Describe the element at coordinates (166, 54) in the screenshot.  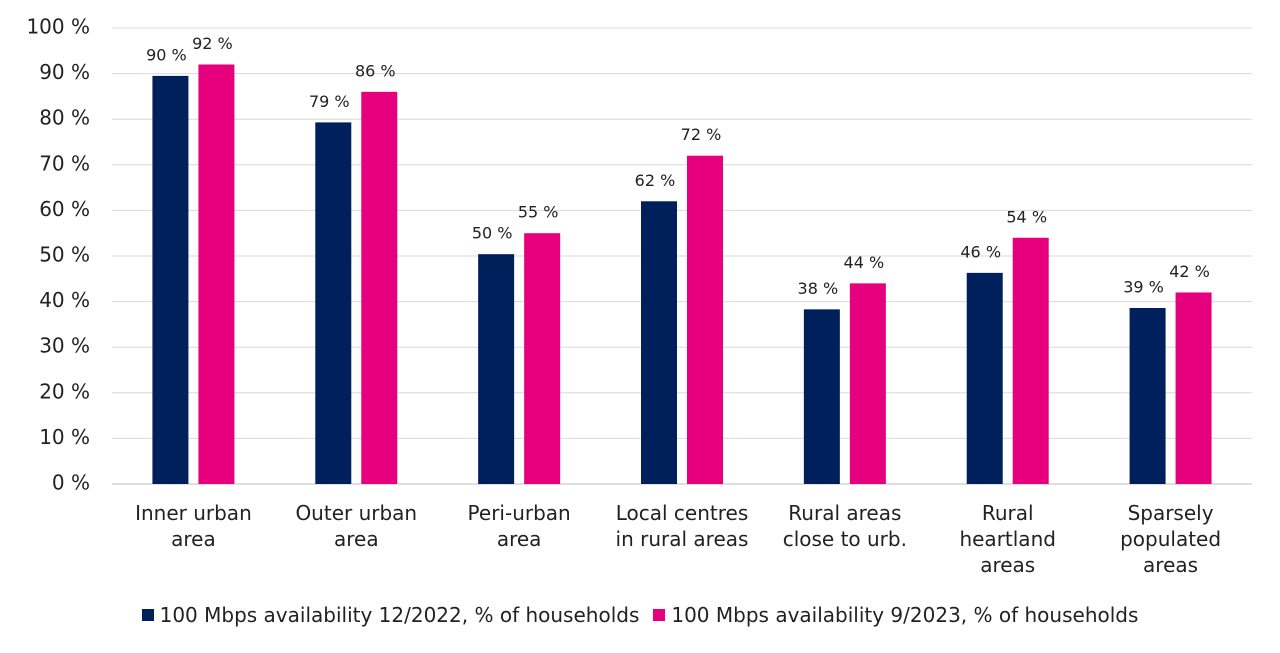
I see `value-label: 90 %` at that location.